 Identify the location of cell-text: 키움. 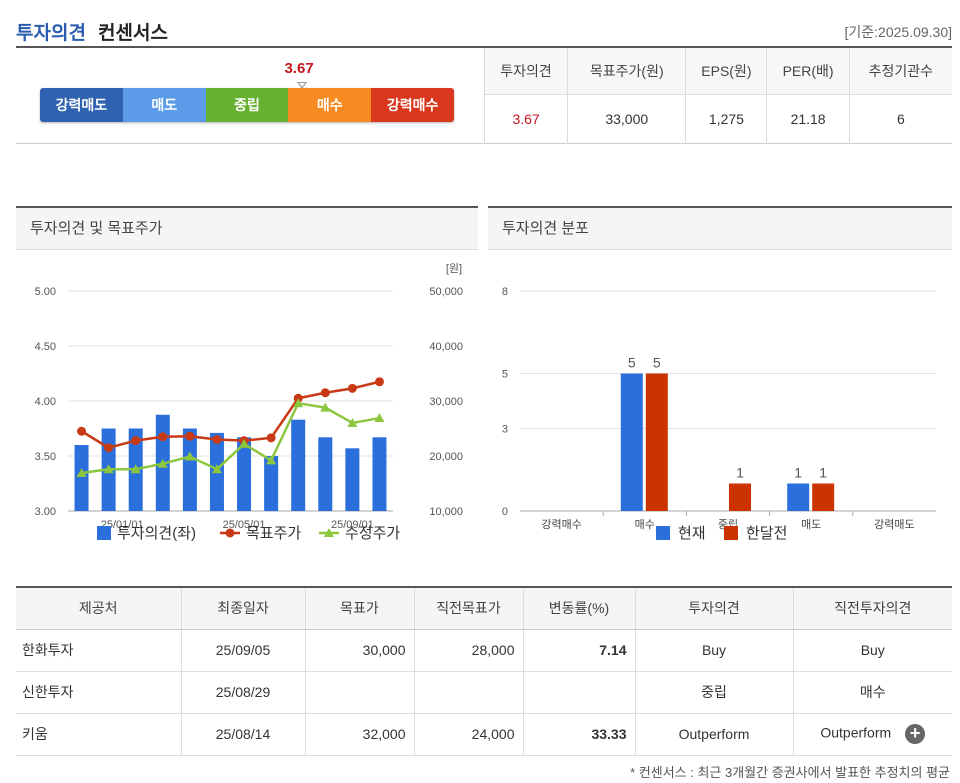
(35, 734).